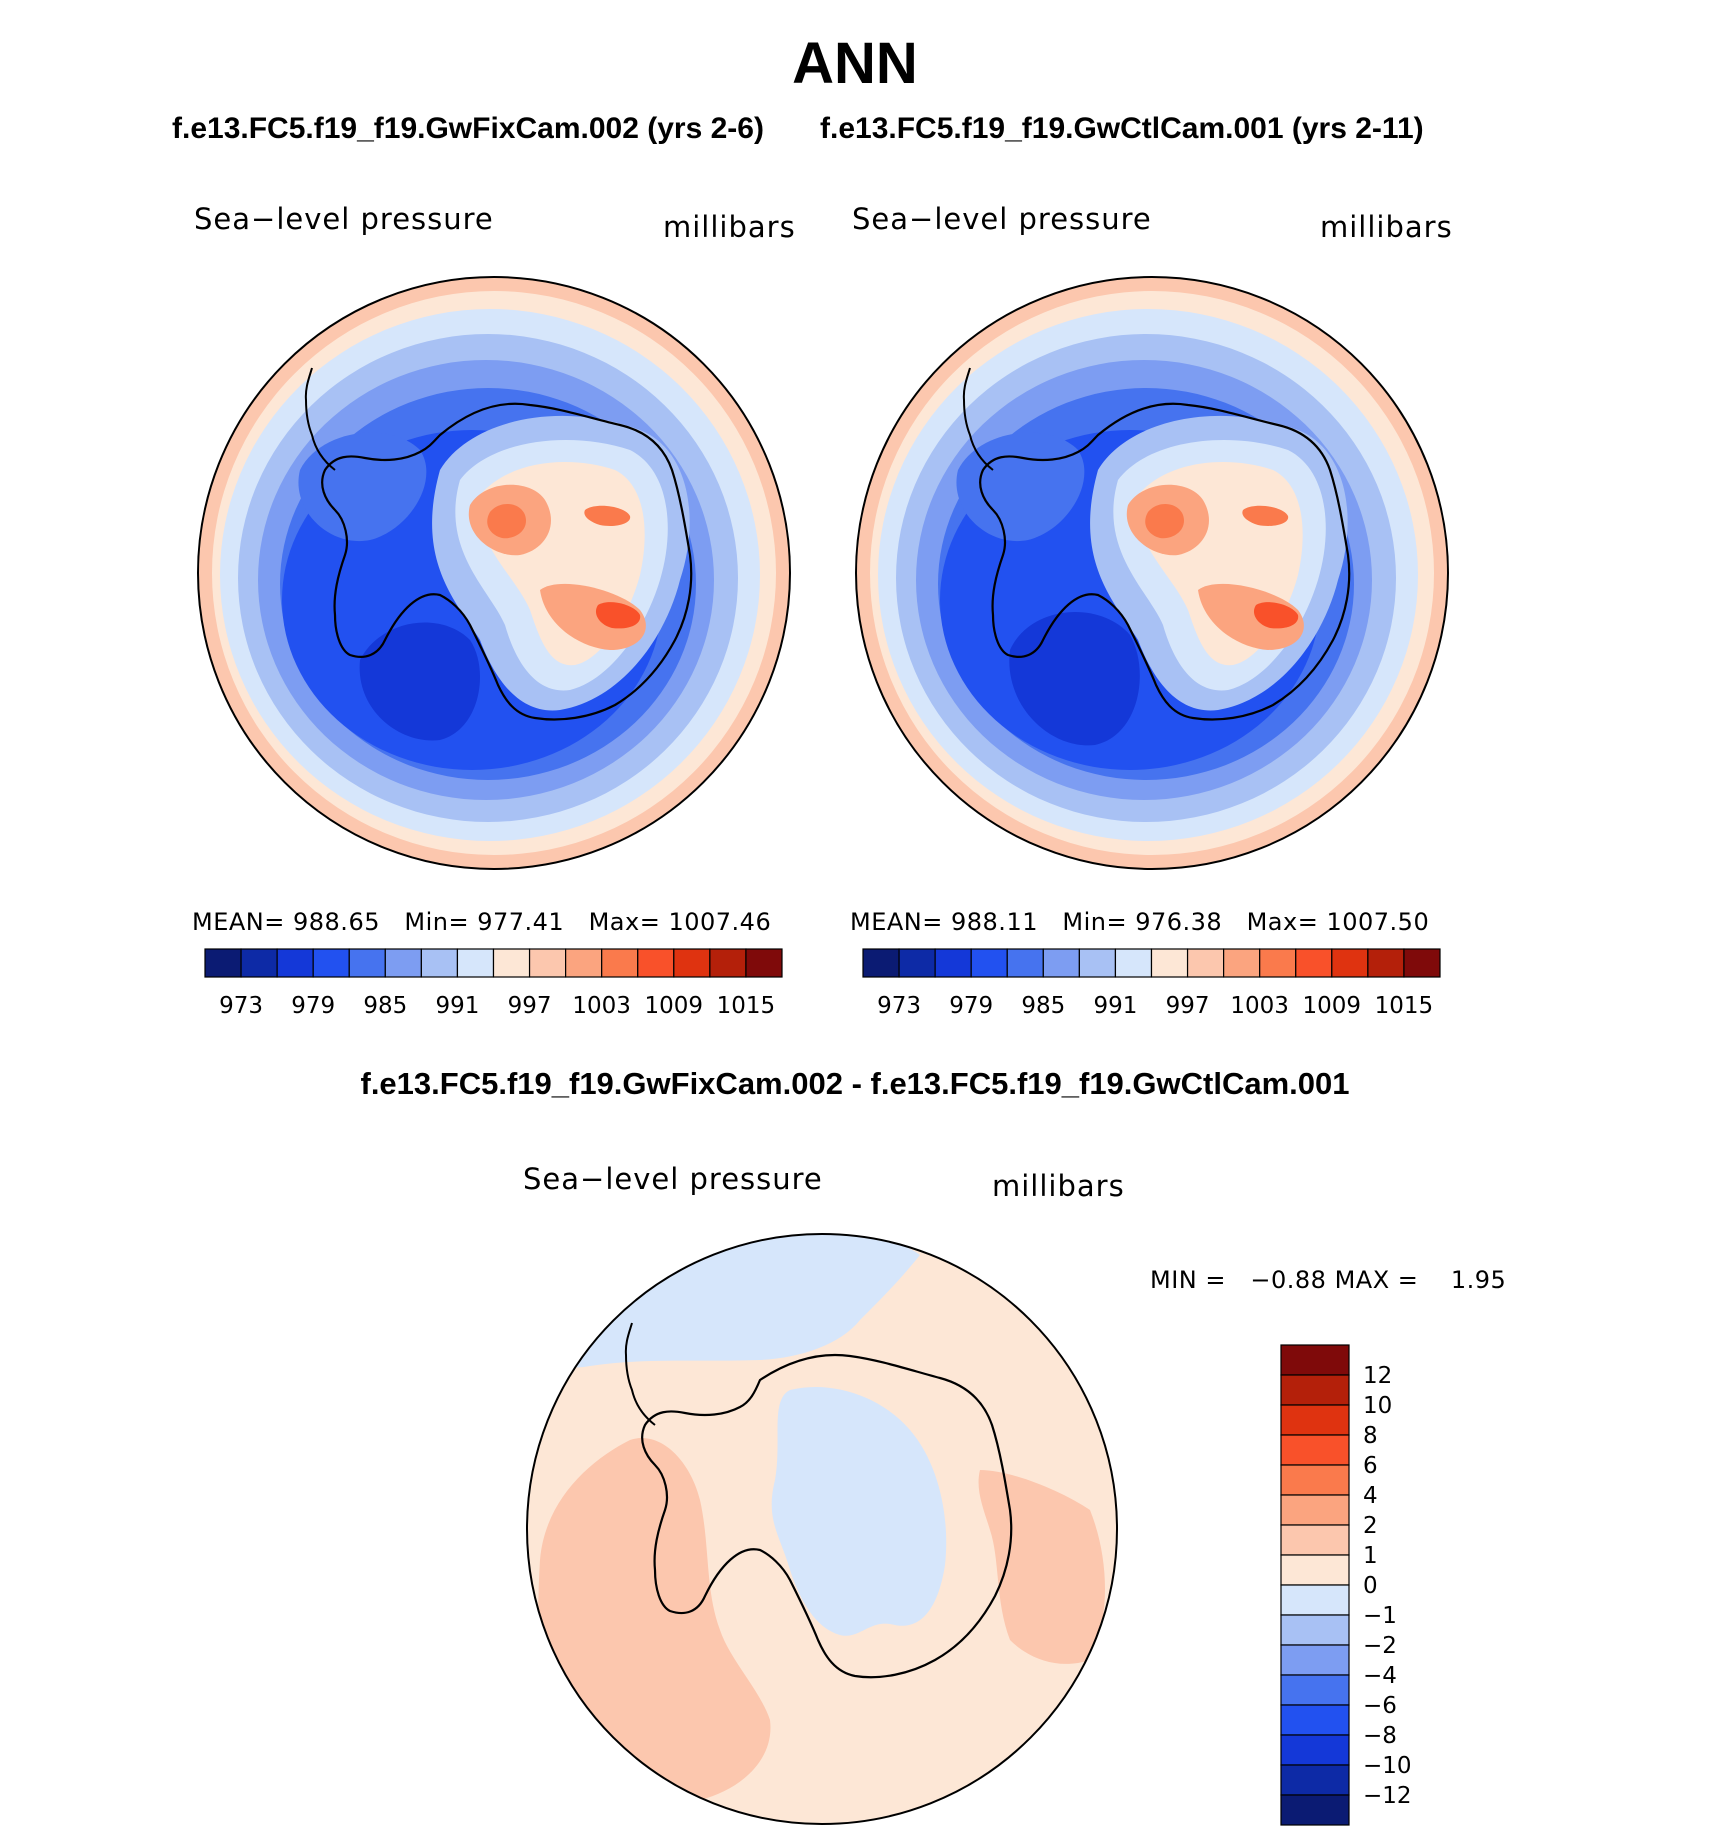  What do you see at coordinates (1282, 922) in the screenshot?
I see `panel-b-max-label: Max=` at bounding box center [1282, 922].